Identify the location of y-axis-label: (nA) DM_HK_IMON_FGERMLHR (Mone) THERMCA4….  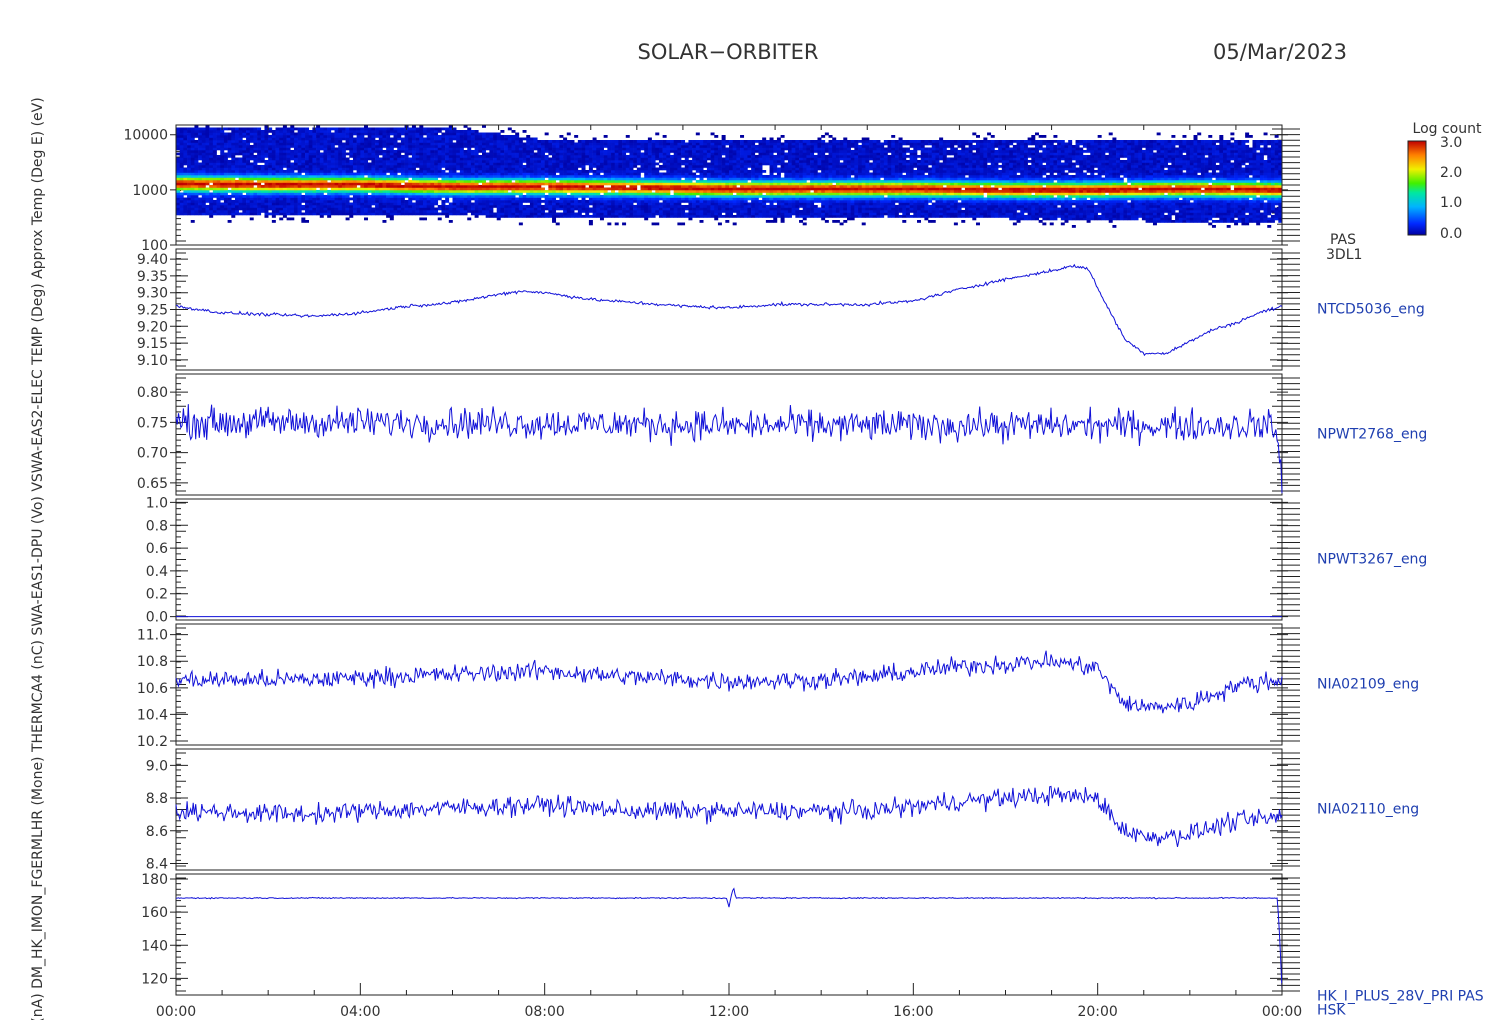
(38, 558).